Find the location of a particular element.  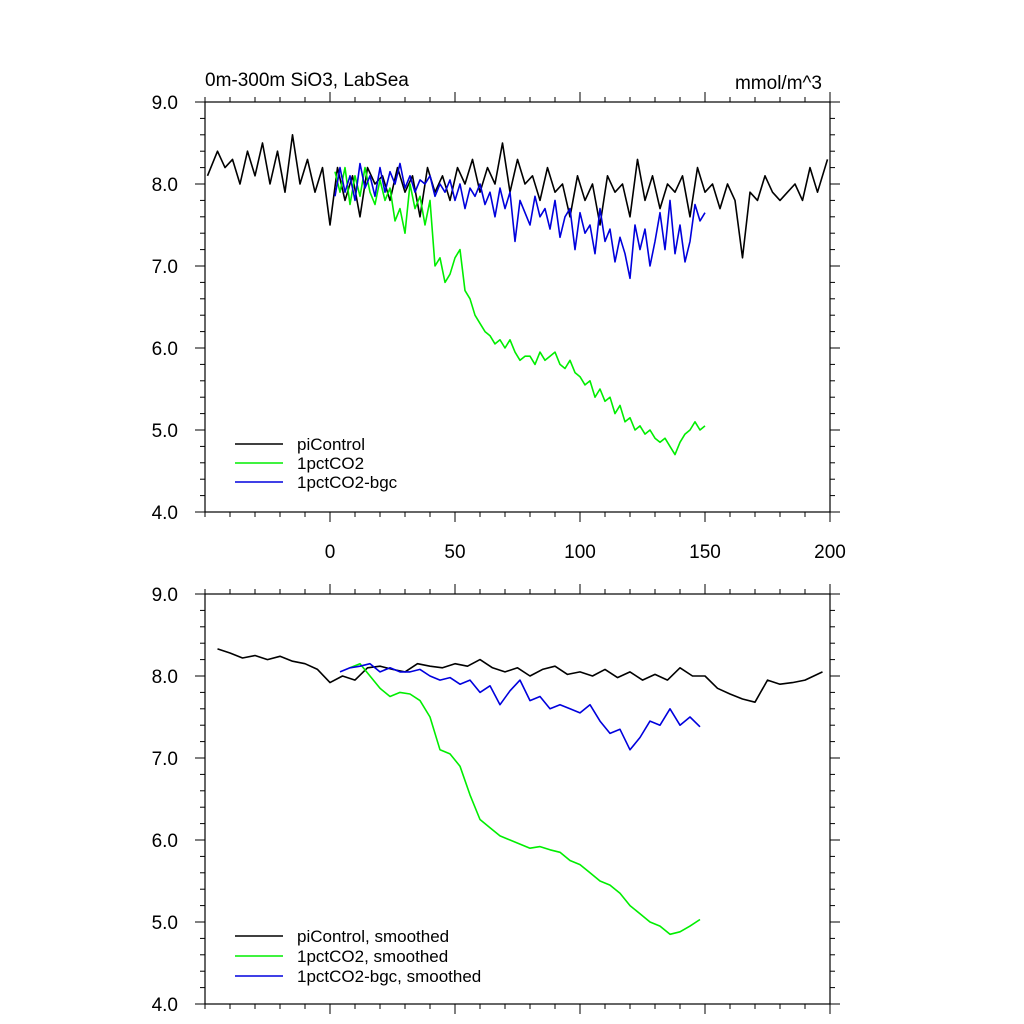

series-line-picontrol is located at coordinates (517, 196).